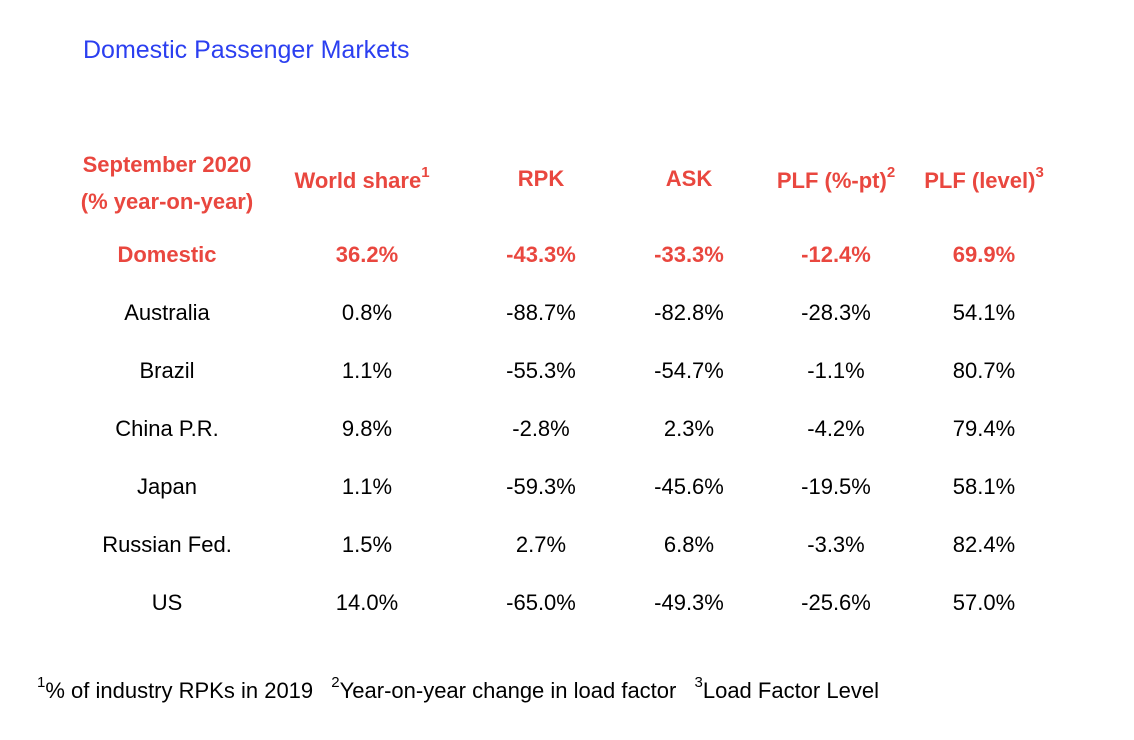  What do you see at coordinates (836, 602) in the screenshot?
I see `table-cell: -25.6%` at bounding box center [836, 602].